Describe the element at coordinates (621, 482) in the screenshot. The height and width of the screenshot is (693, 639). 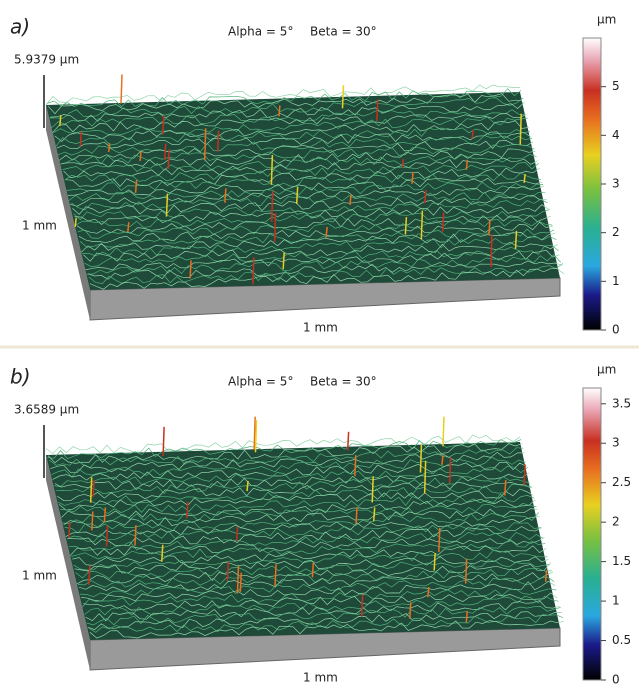
I see `colorbar-tick-label: 2.5` at that location.